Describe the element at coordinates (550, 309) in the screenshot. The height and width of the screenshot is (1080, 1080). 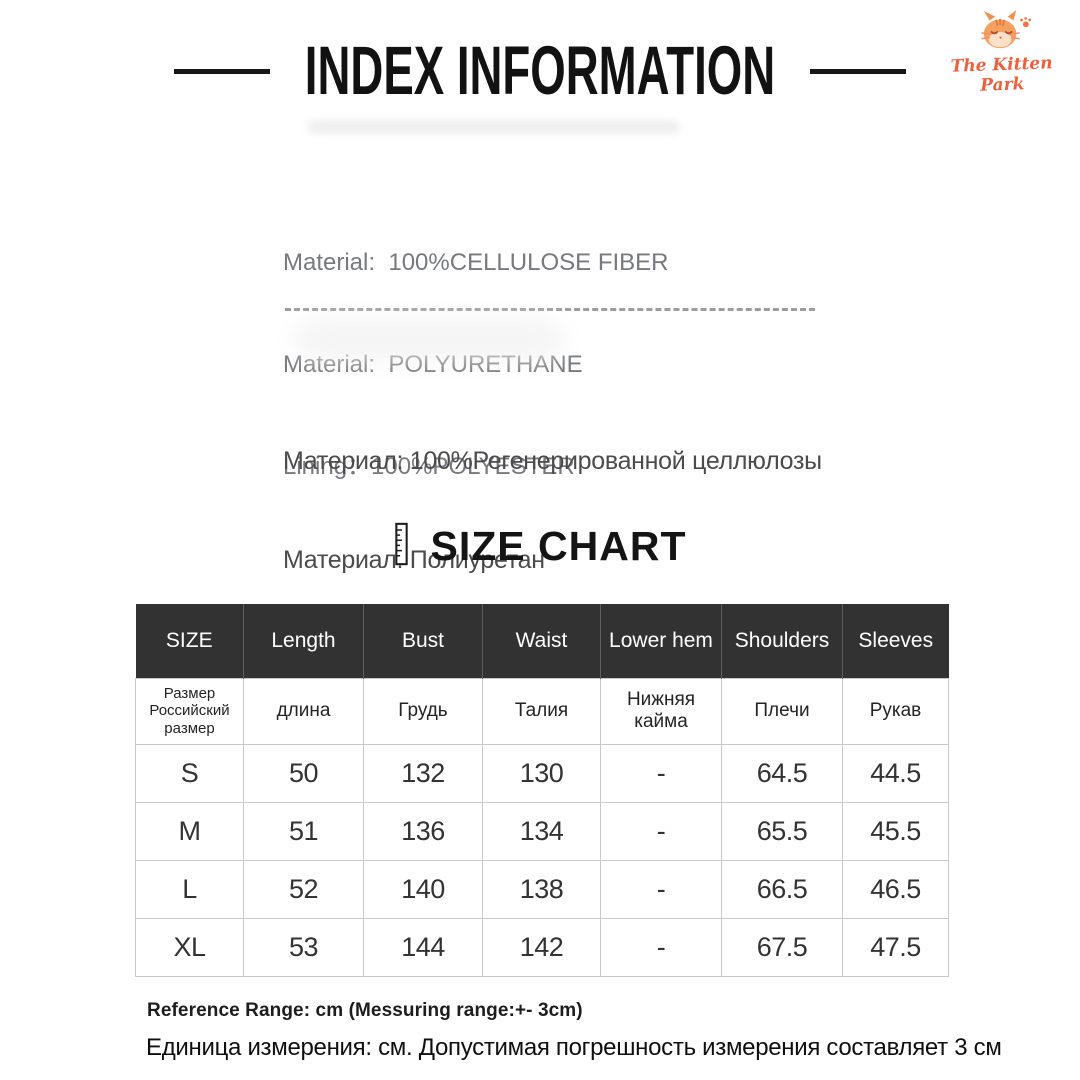
I see `dashed-divider` at that location.